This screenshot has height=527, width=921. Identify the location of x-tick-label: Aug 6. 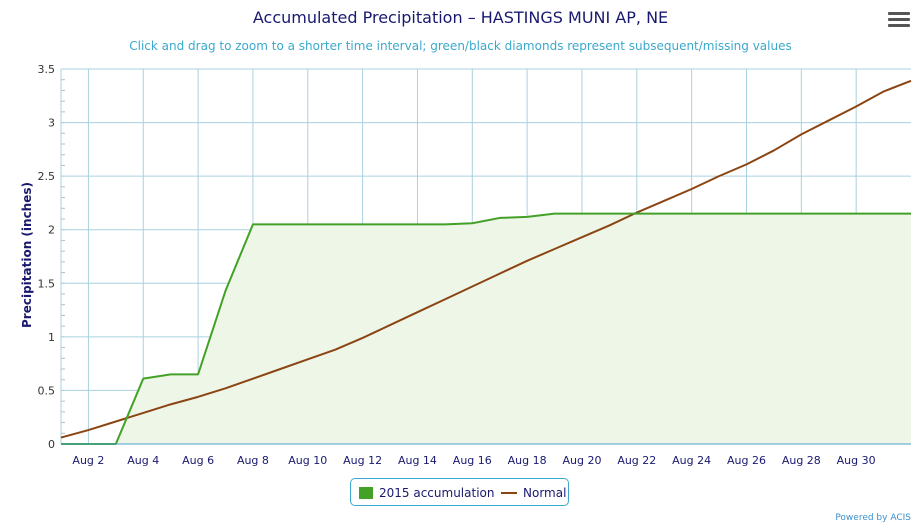
(198, 460).